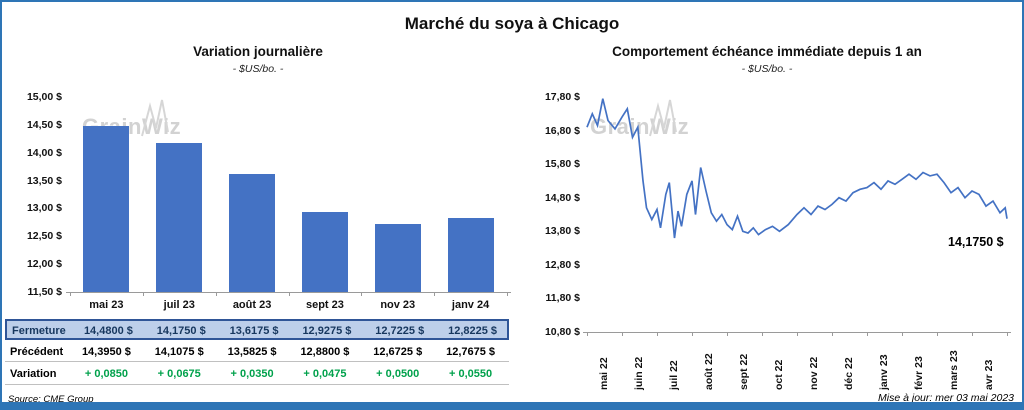 The image size is (1024, 410). I want to click on update-note: Mise à jour: mer 03 mai 2023, so click(946, 398).